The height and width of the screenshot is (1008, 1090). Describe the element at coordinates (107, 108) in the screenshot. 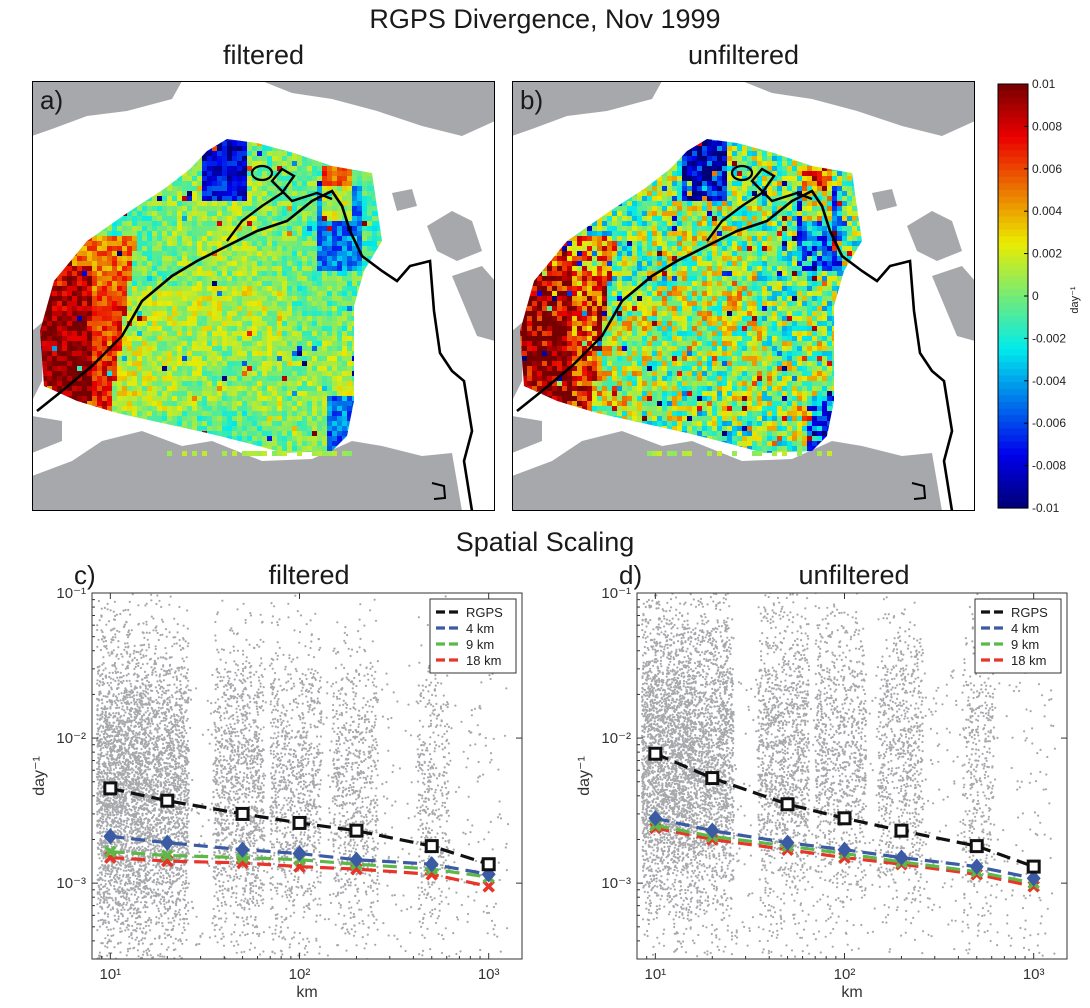

I see `map-a-land-mass` at that location.